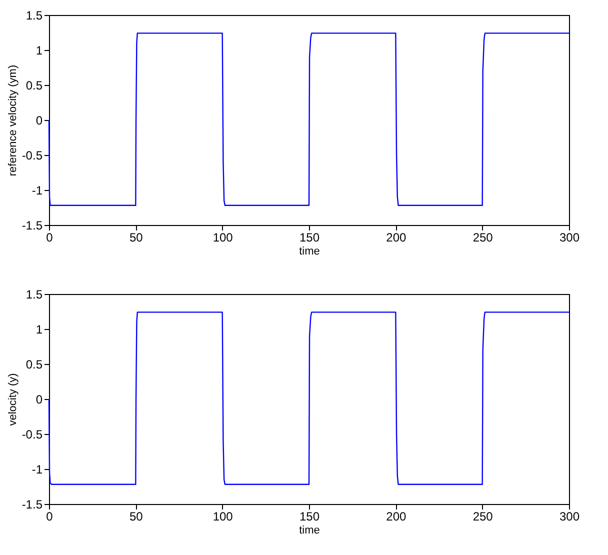 This screenshot has height=555, width=608. What do you see at coordinates (12, 399) in the screenshot?
I see `y-axis-title: velocity (y)` at bounding box center [12, 399].